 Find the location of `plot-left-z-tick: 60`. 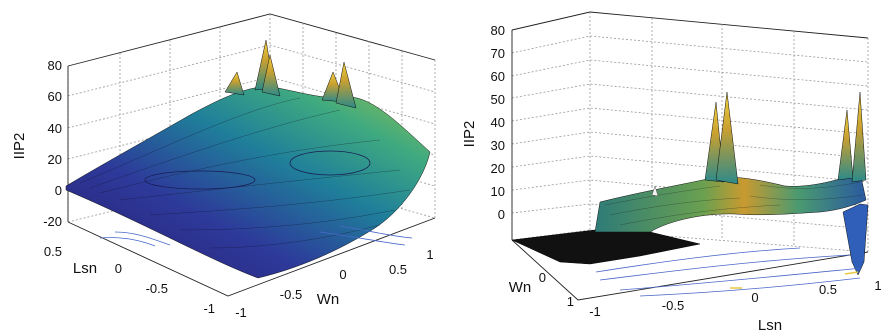

plot-left-z-tick: 60 is located at coordinates (55, 96).